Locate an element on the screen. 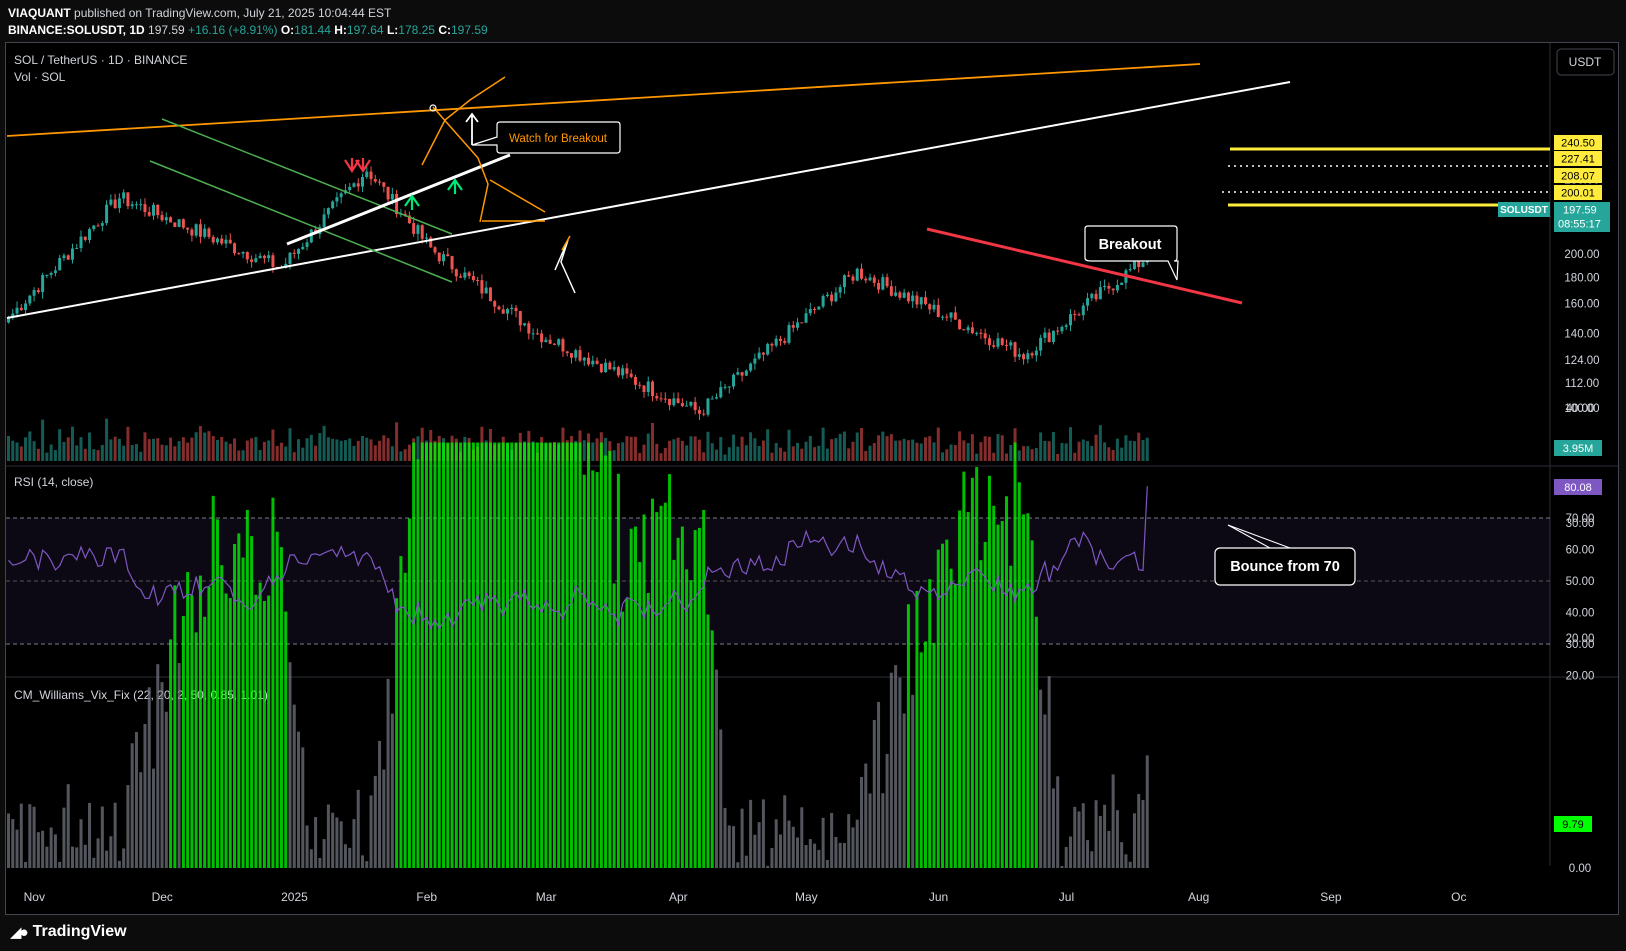 The height and width of the screenshot is (951, 1626). price-tick-label: 200.00 is located at coordinates (1581, 255).